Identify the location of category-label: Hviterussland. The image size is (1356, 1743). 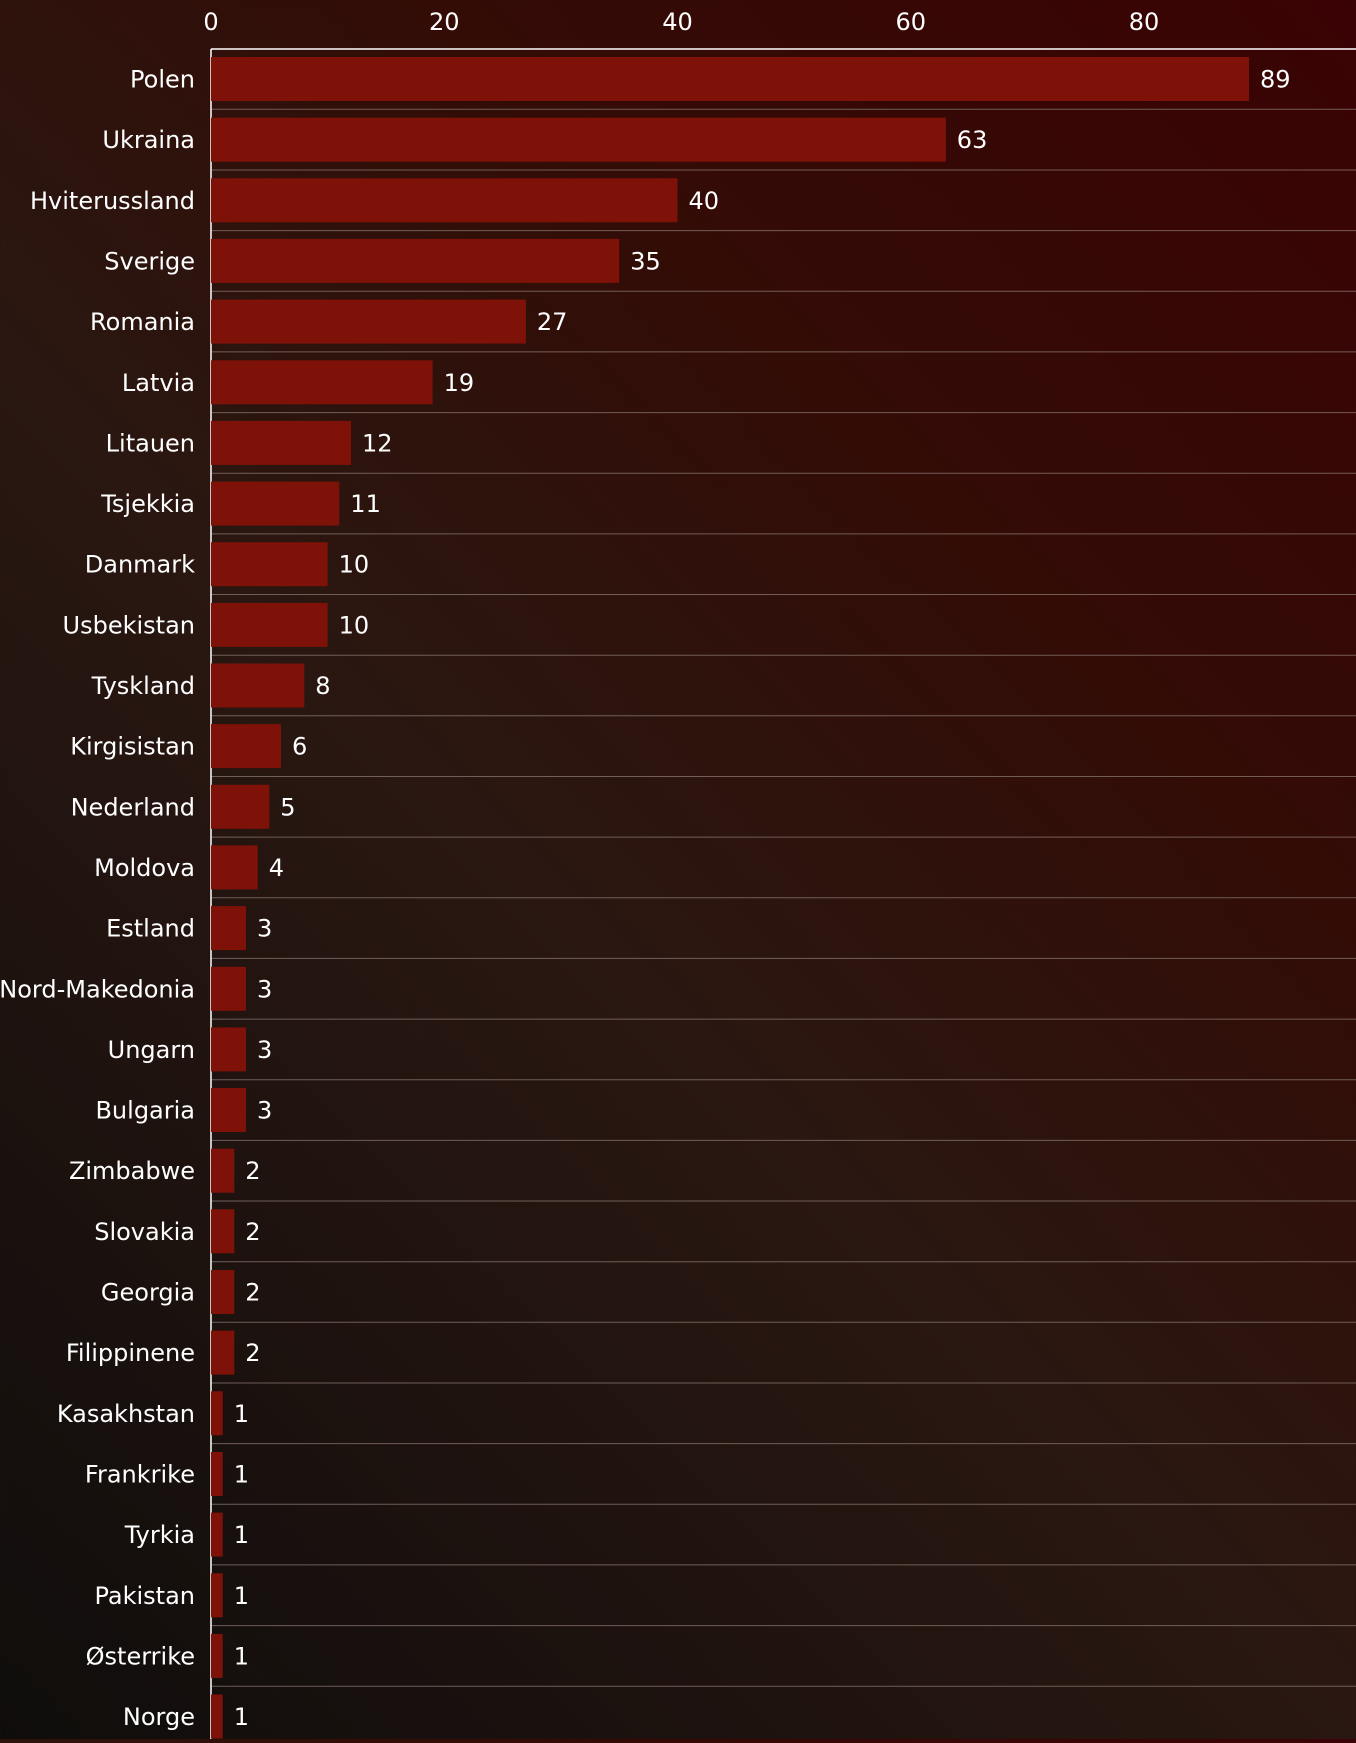
(112, 201).